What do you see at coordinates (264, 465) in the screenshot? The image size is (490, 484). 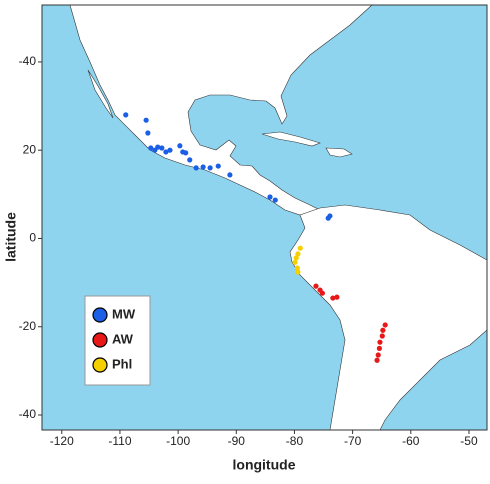 I see `x-axis-label: longitude` at bounding box center [264, 465].